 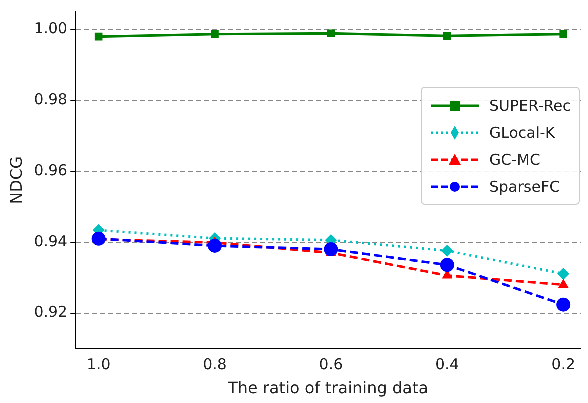 What do you see at coordinates (523, 133) in the screenshot?
I see `legend-label: GLocal-K` at bounding box center [523, 133].